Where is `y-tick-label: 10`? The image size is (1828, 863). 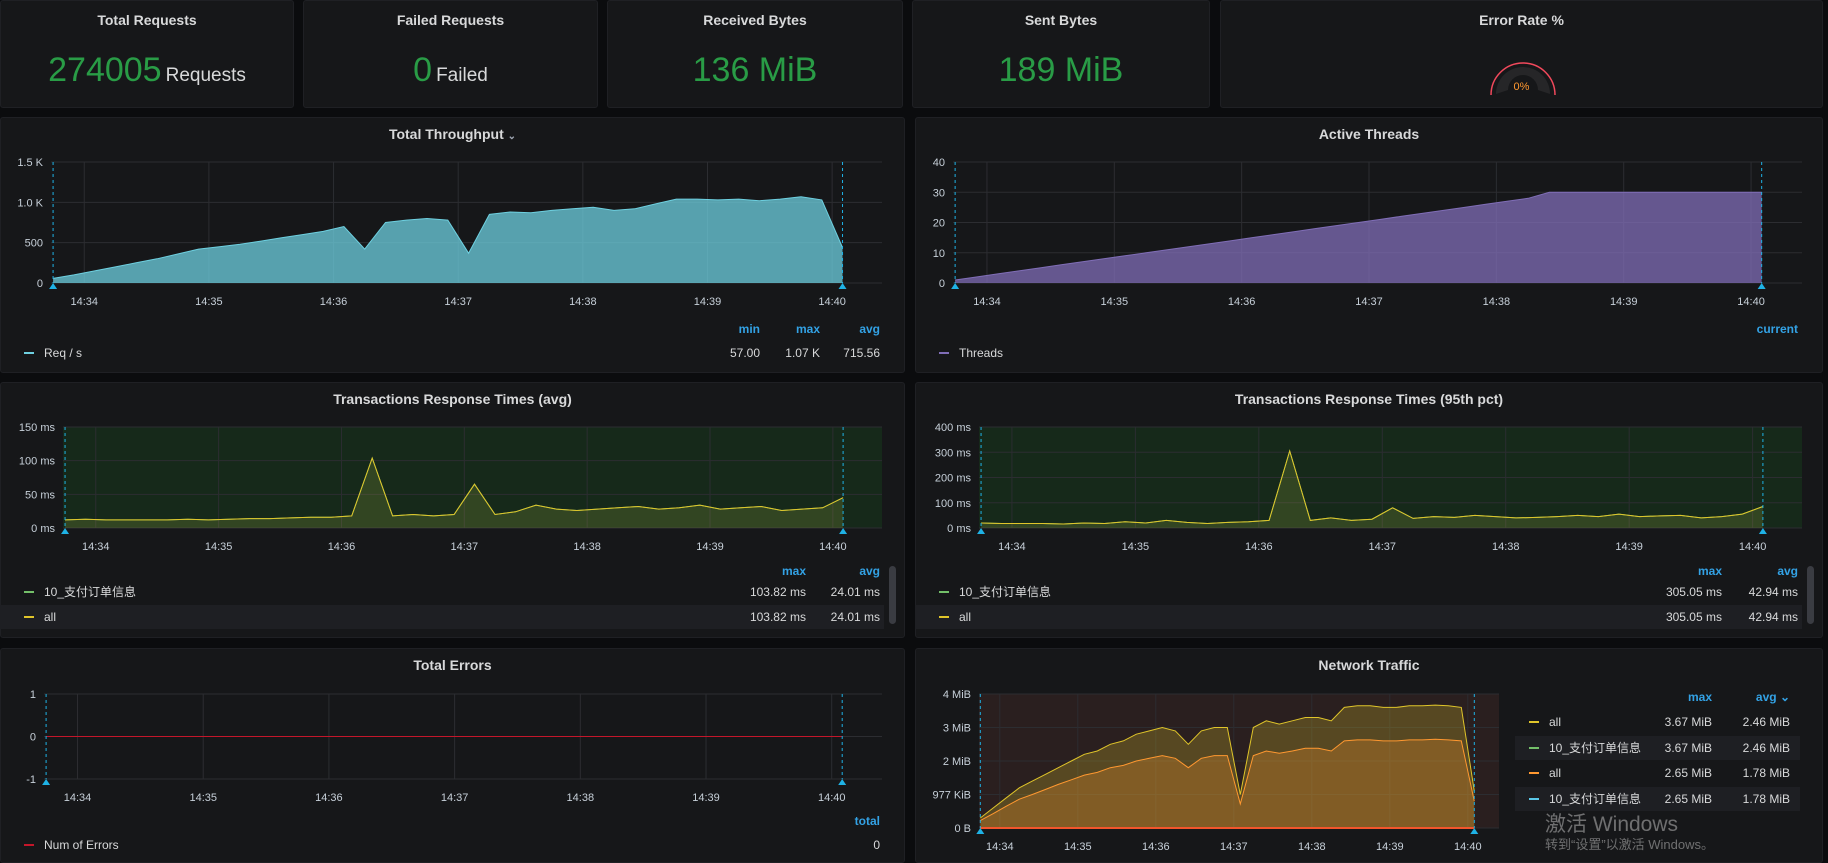 y-tick-label: 10 is located at coordinates (939, 254).